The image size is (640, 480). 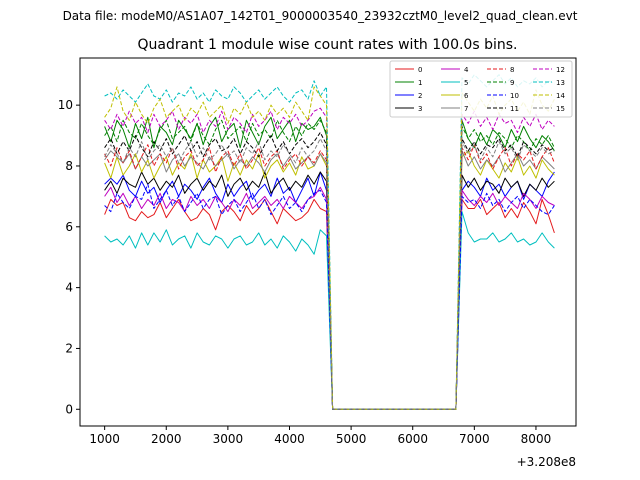 I want to click on y-tick-label: 4, so click(x=69, y=288).